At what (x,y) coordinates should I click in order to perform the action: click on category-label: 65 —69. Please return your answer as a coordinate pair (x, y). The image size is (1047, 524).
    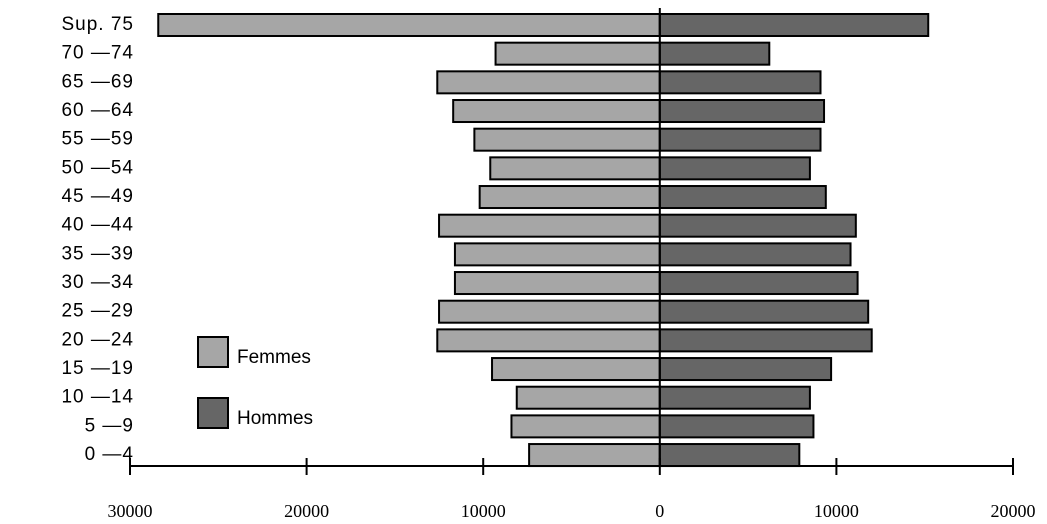
    Looking at the image, I should click on (97, 81).